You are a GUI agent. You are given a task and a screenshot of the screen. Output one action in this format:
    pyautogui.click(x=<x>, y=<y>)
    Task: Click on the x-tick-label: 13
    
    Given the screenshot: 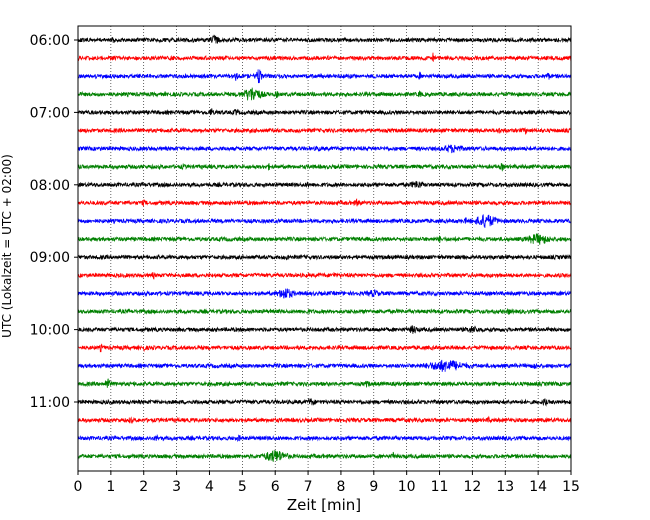 What is the action you would take?
    pyautogui.click(x=505, y=487)
    